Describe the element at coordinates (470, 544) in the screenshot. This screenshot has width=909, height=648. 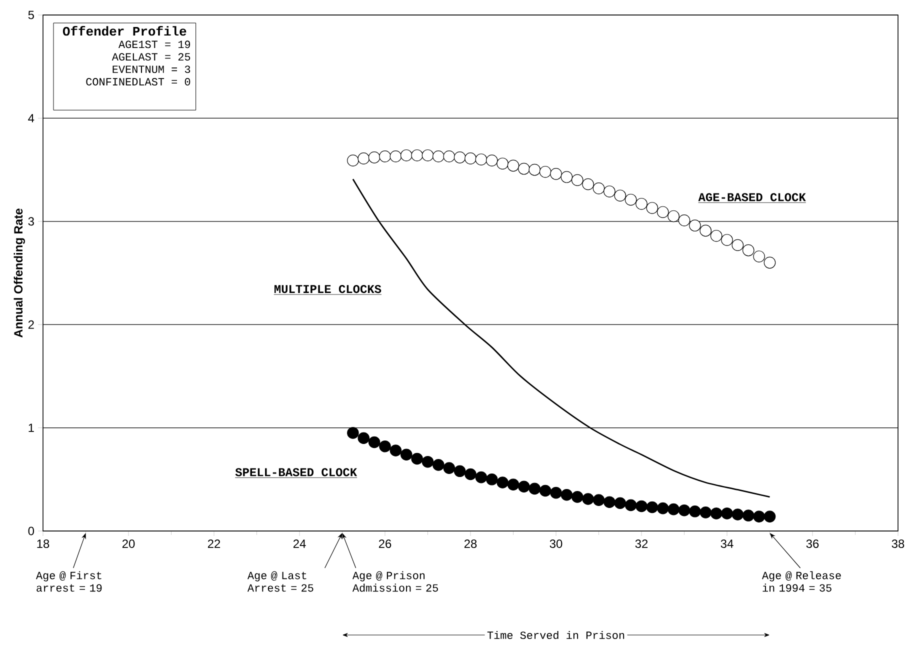
I see `x-tick-label: 28` at that location.